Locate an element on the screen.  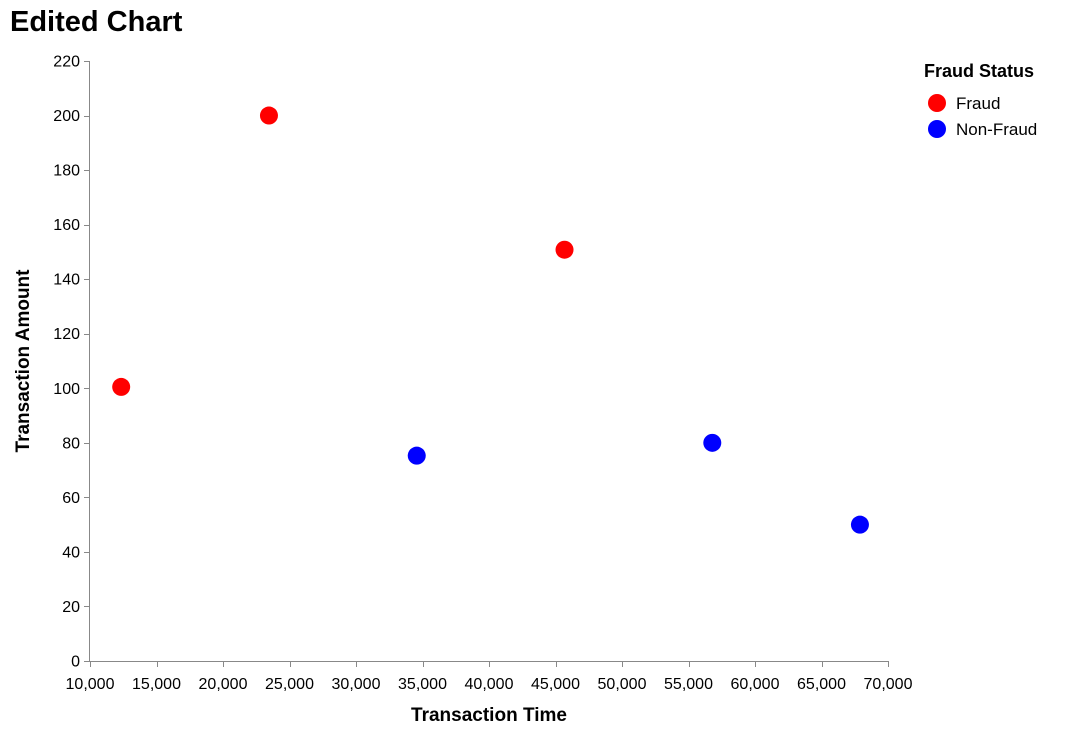
x-tick-label: 55,000 is located at coordinates (688, 684).